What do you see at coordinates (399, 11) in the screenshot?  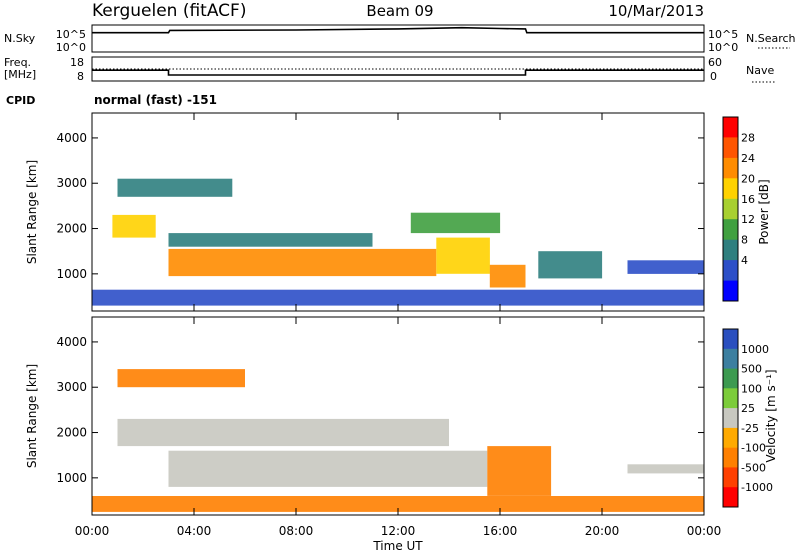 I see `beam-title: Beam 09` at bounding box center [399, 11].